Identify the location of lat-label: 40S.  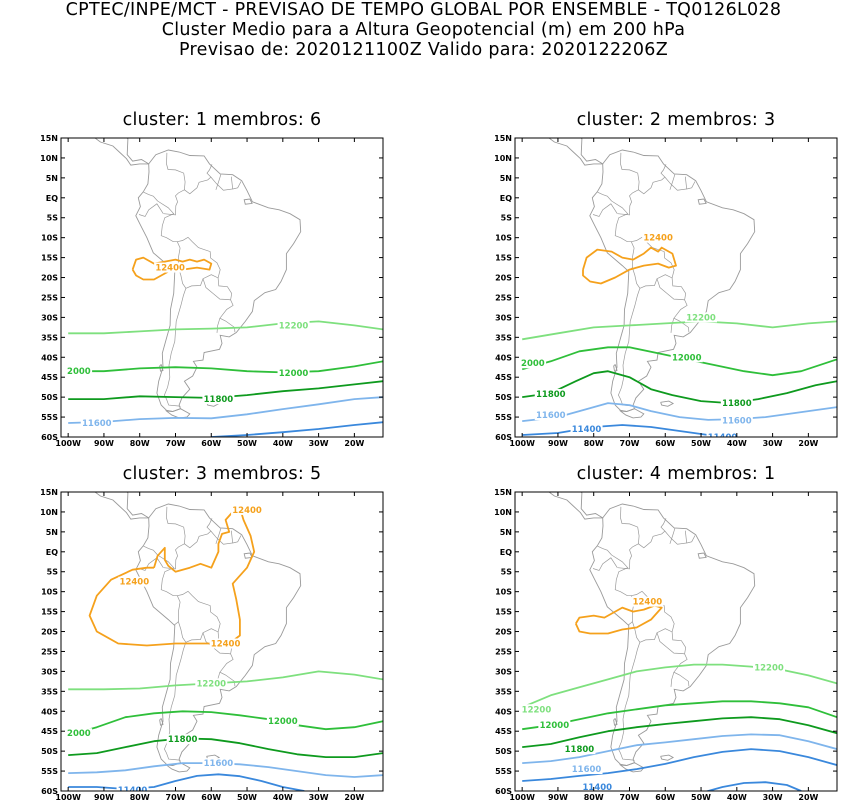
(503, 711).